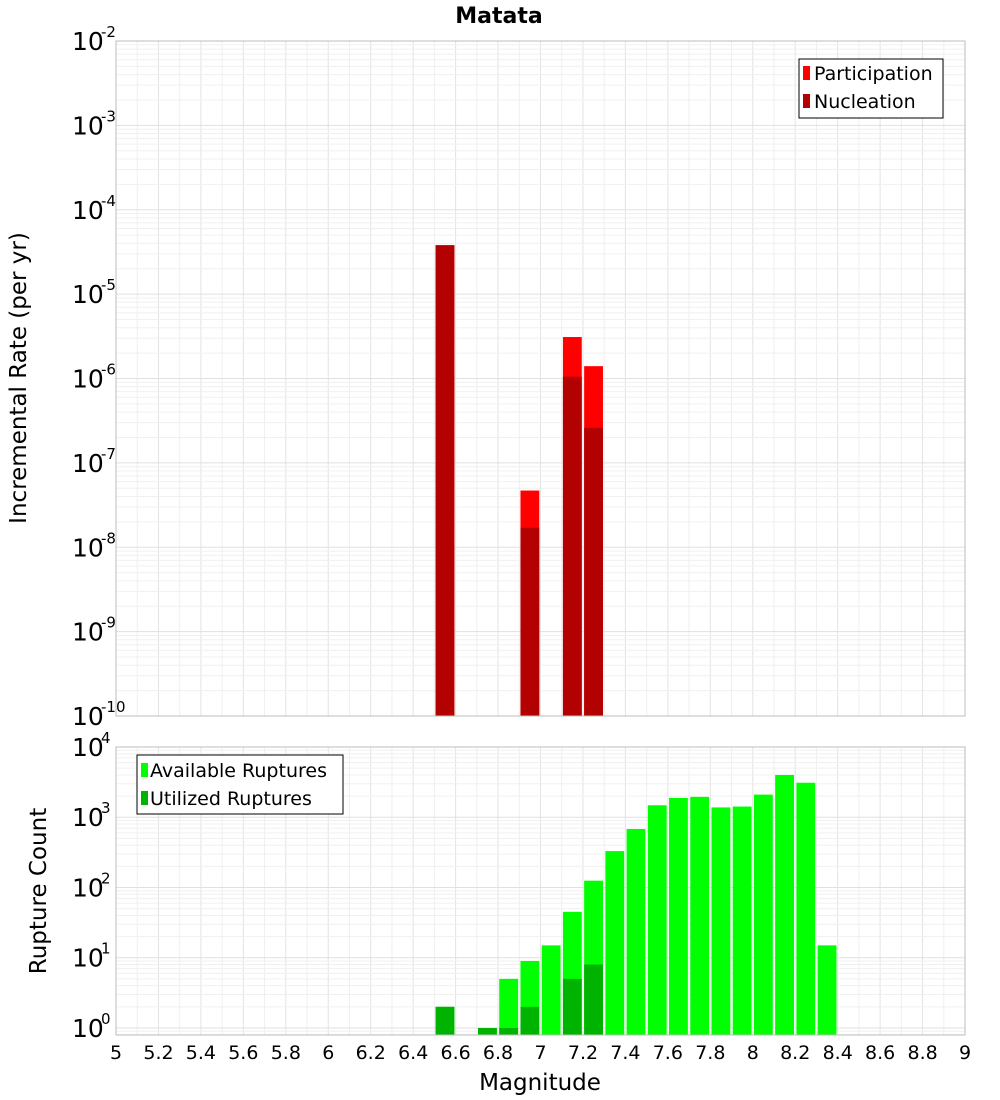  I want to click on y-tick-label: 10⁻⁸, so click(94, 545).